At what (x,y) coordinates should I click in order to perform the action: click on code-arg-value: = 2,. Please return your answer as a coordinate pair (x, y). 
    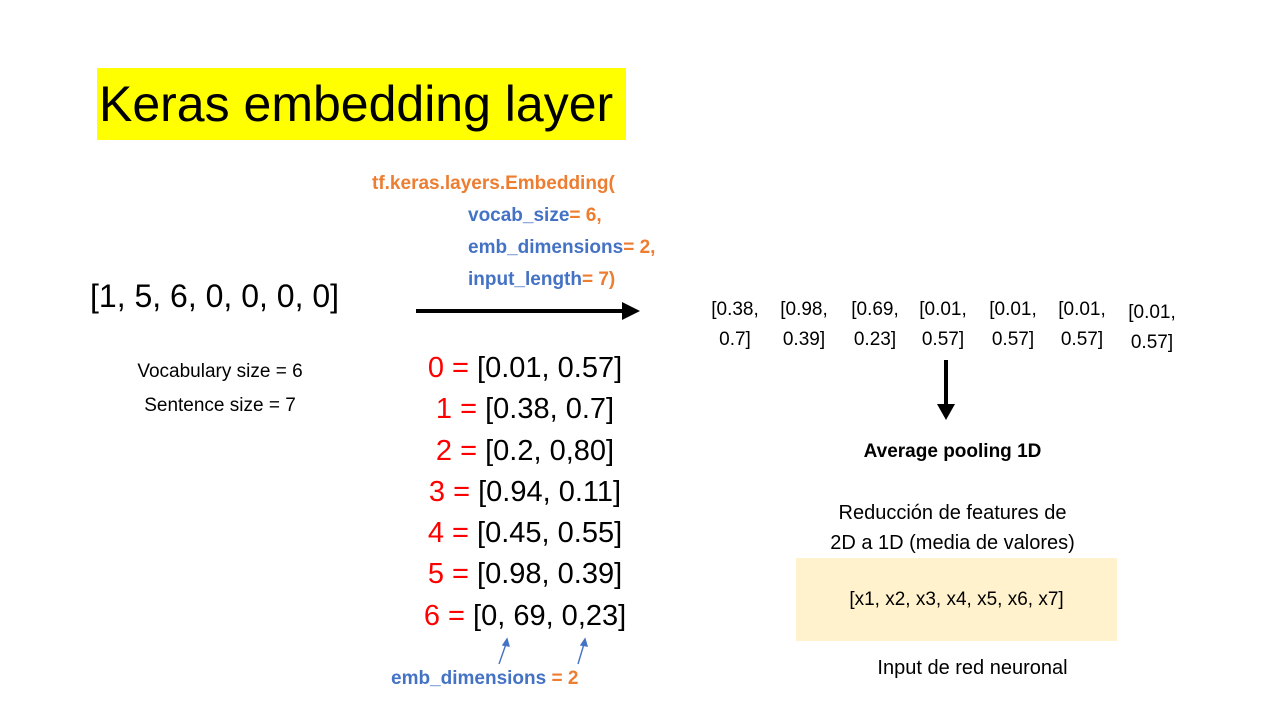
    Looking at the image, I should click on (639, 247).